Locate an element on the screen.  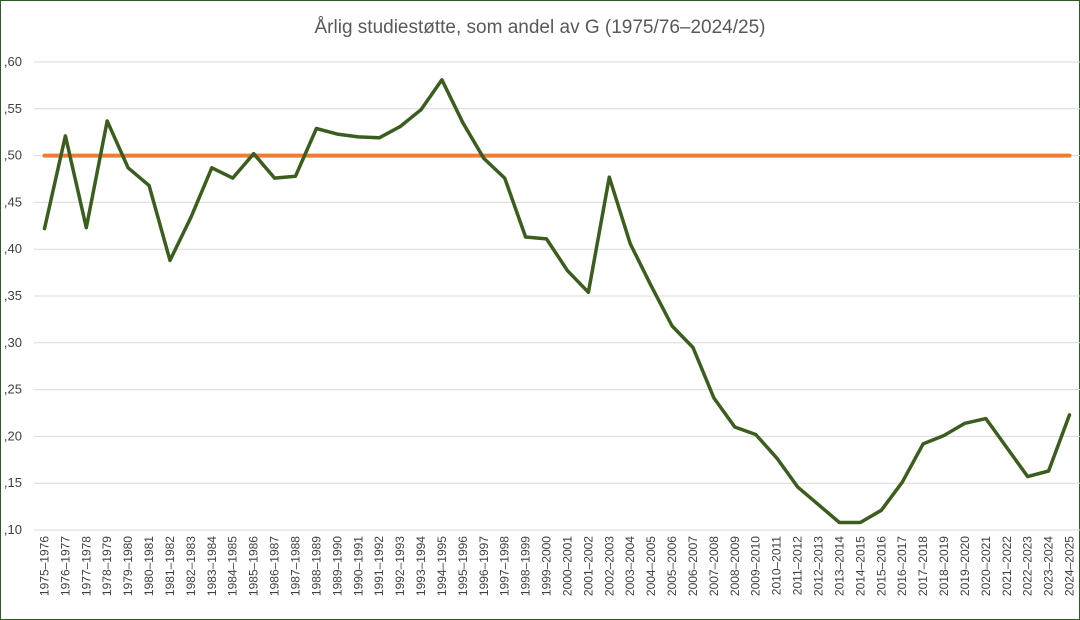
x-tick-label: 1987–1988 is located at coordinates (296, 566).